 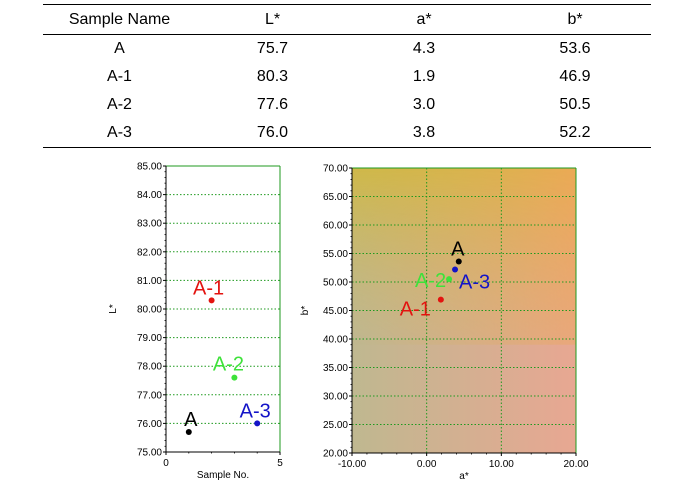 I want to click on y-tick-label: 65.00, so click(x=335, y=197).